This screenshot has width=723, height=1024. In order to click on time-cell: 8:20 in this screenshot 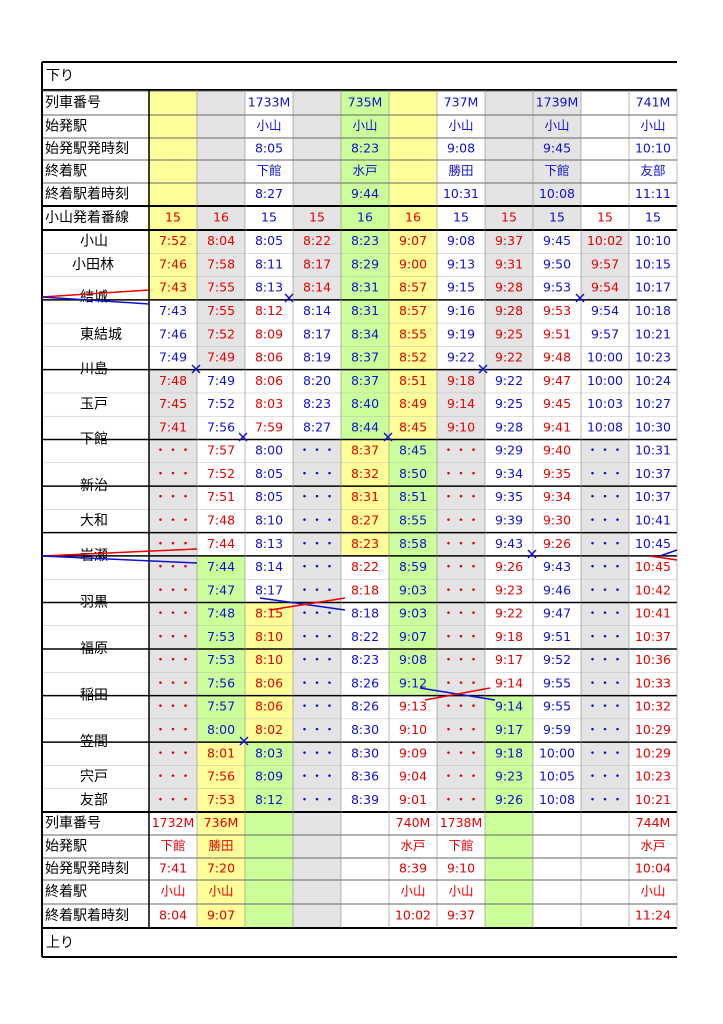, I will do `click(317, 380)`.